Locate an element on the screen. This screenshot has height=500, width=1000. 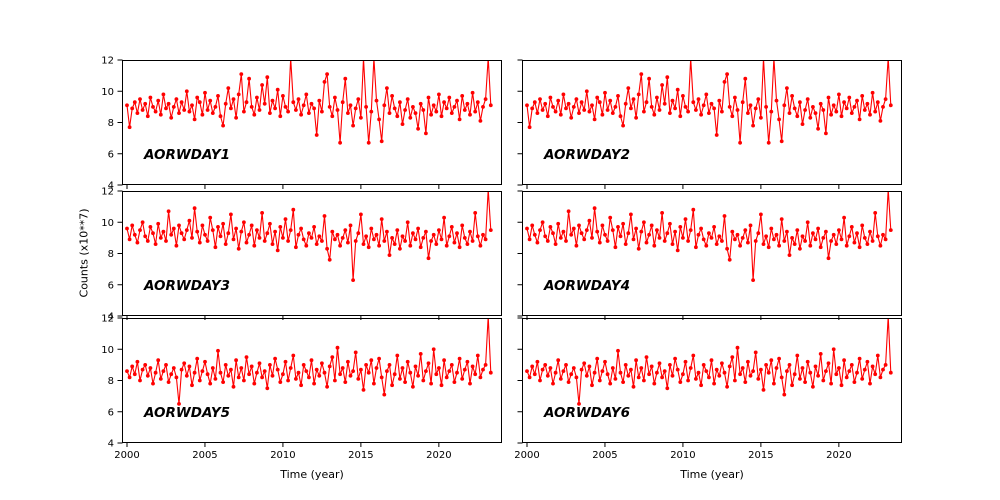
axis-ticks is located at coordinates (678, 255).